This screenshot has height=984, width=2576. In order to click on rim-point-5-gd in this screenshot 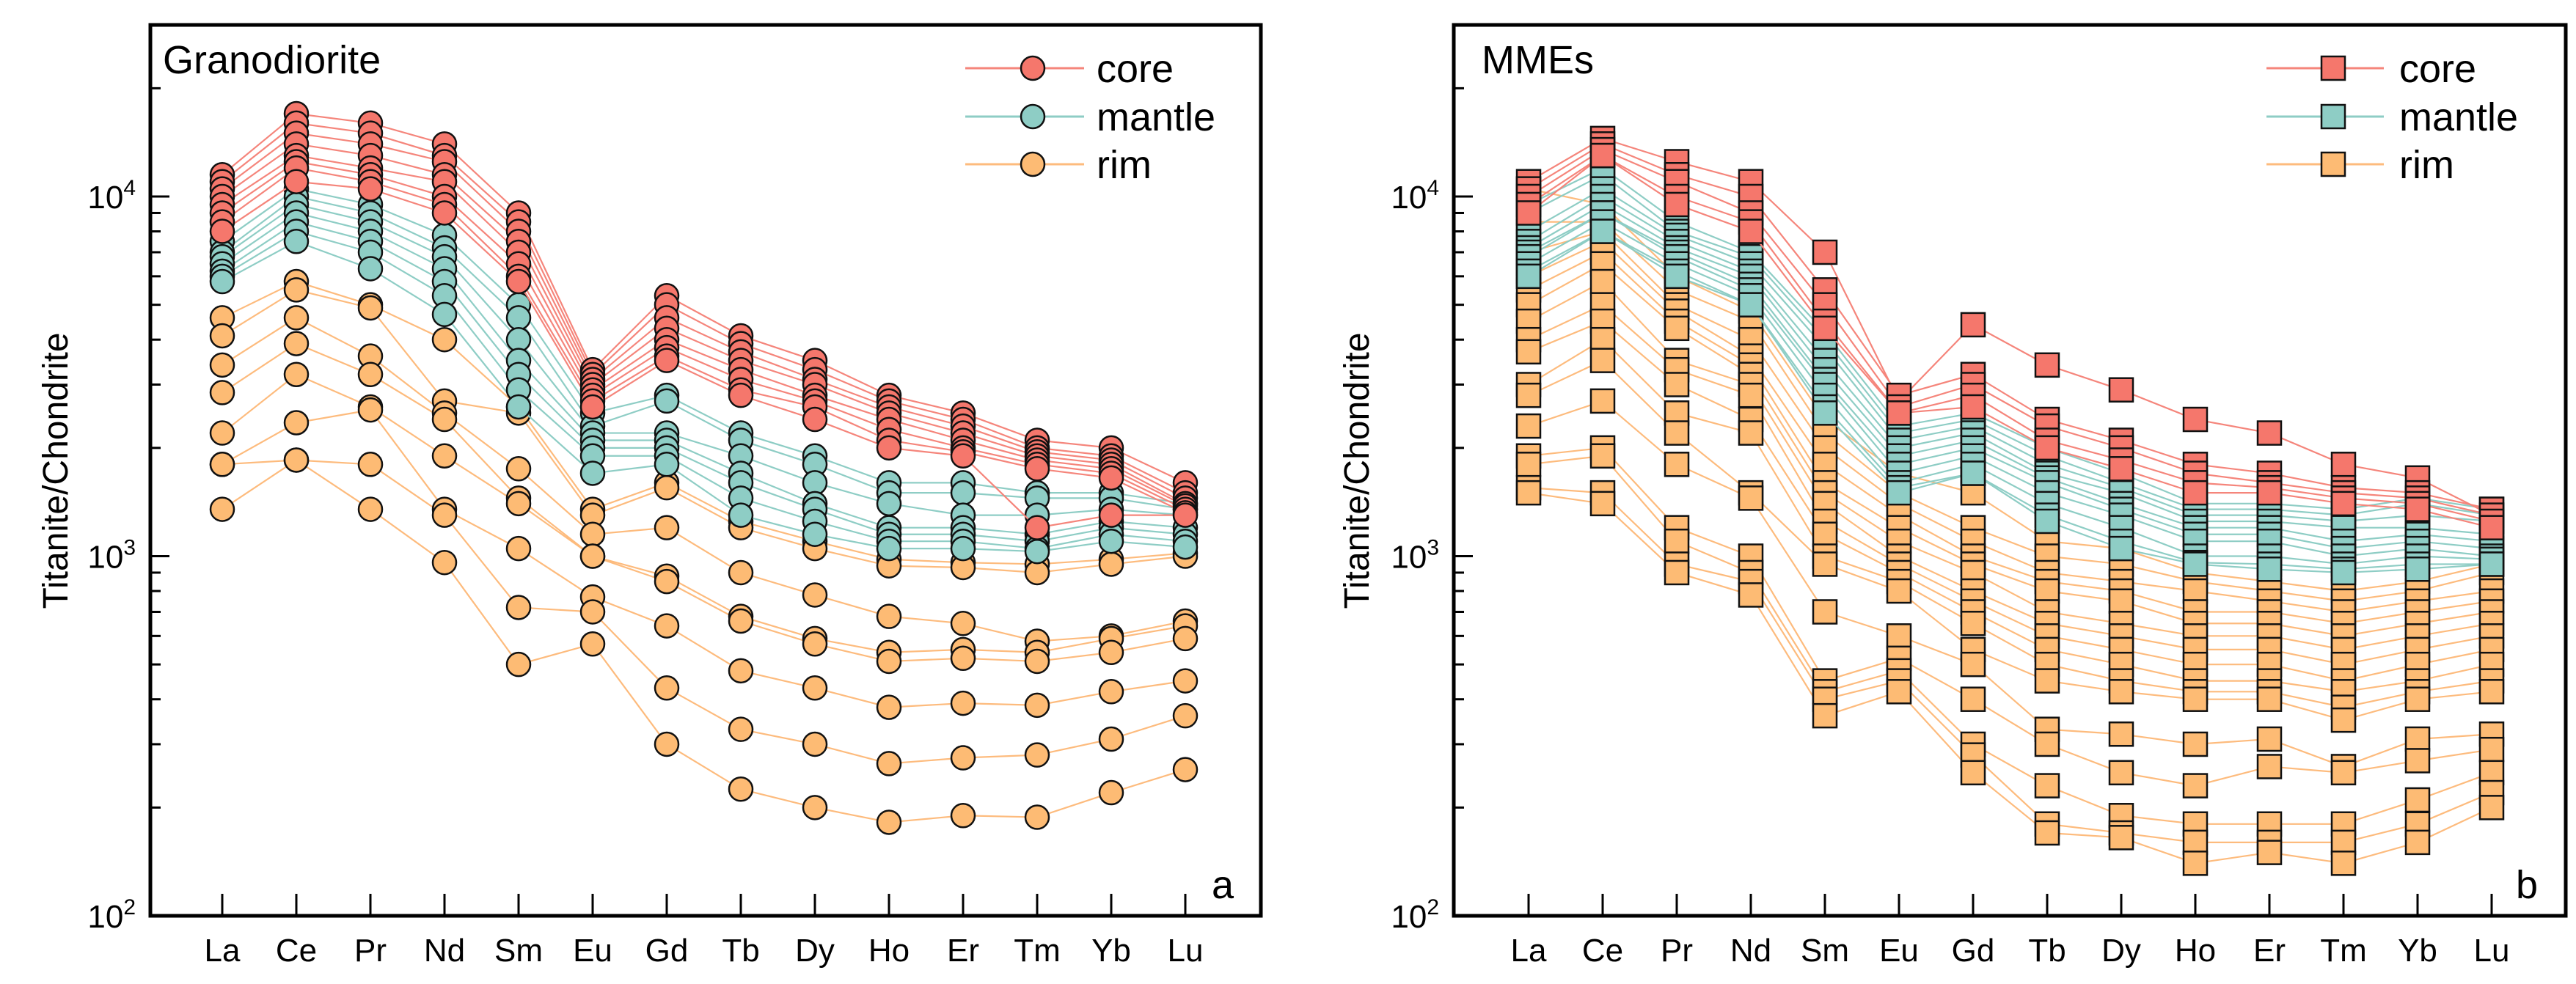, I will do `click(667, 581)`.